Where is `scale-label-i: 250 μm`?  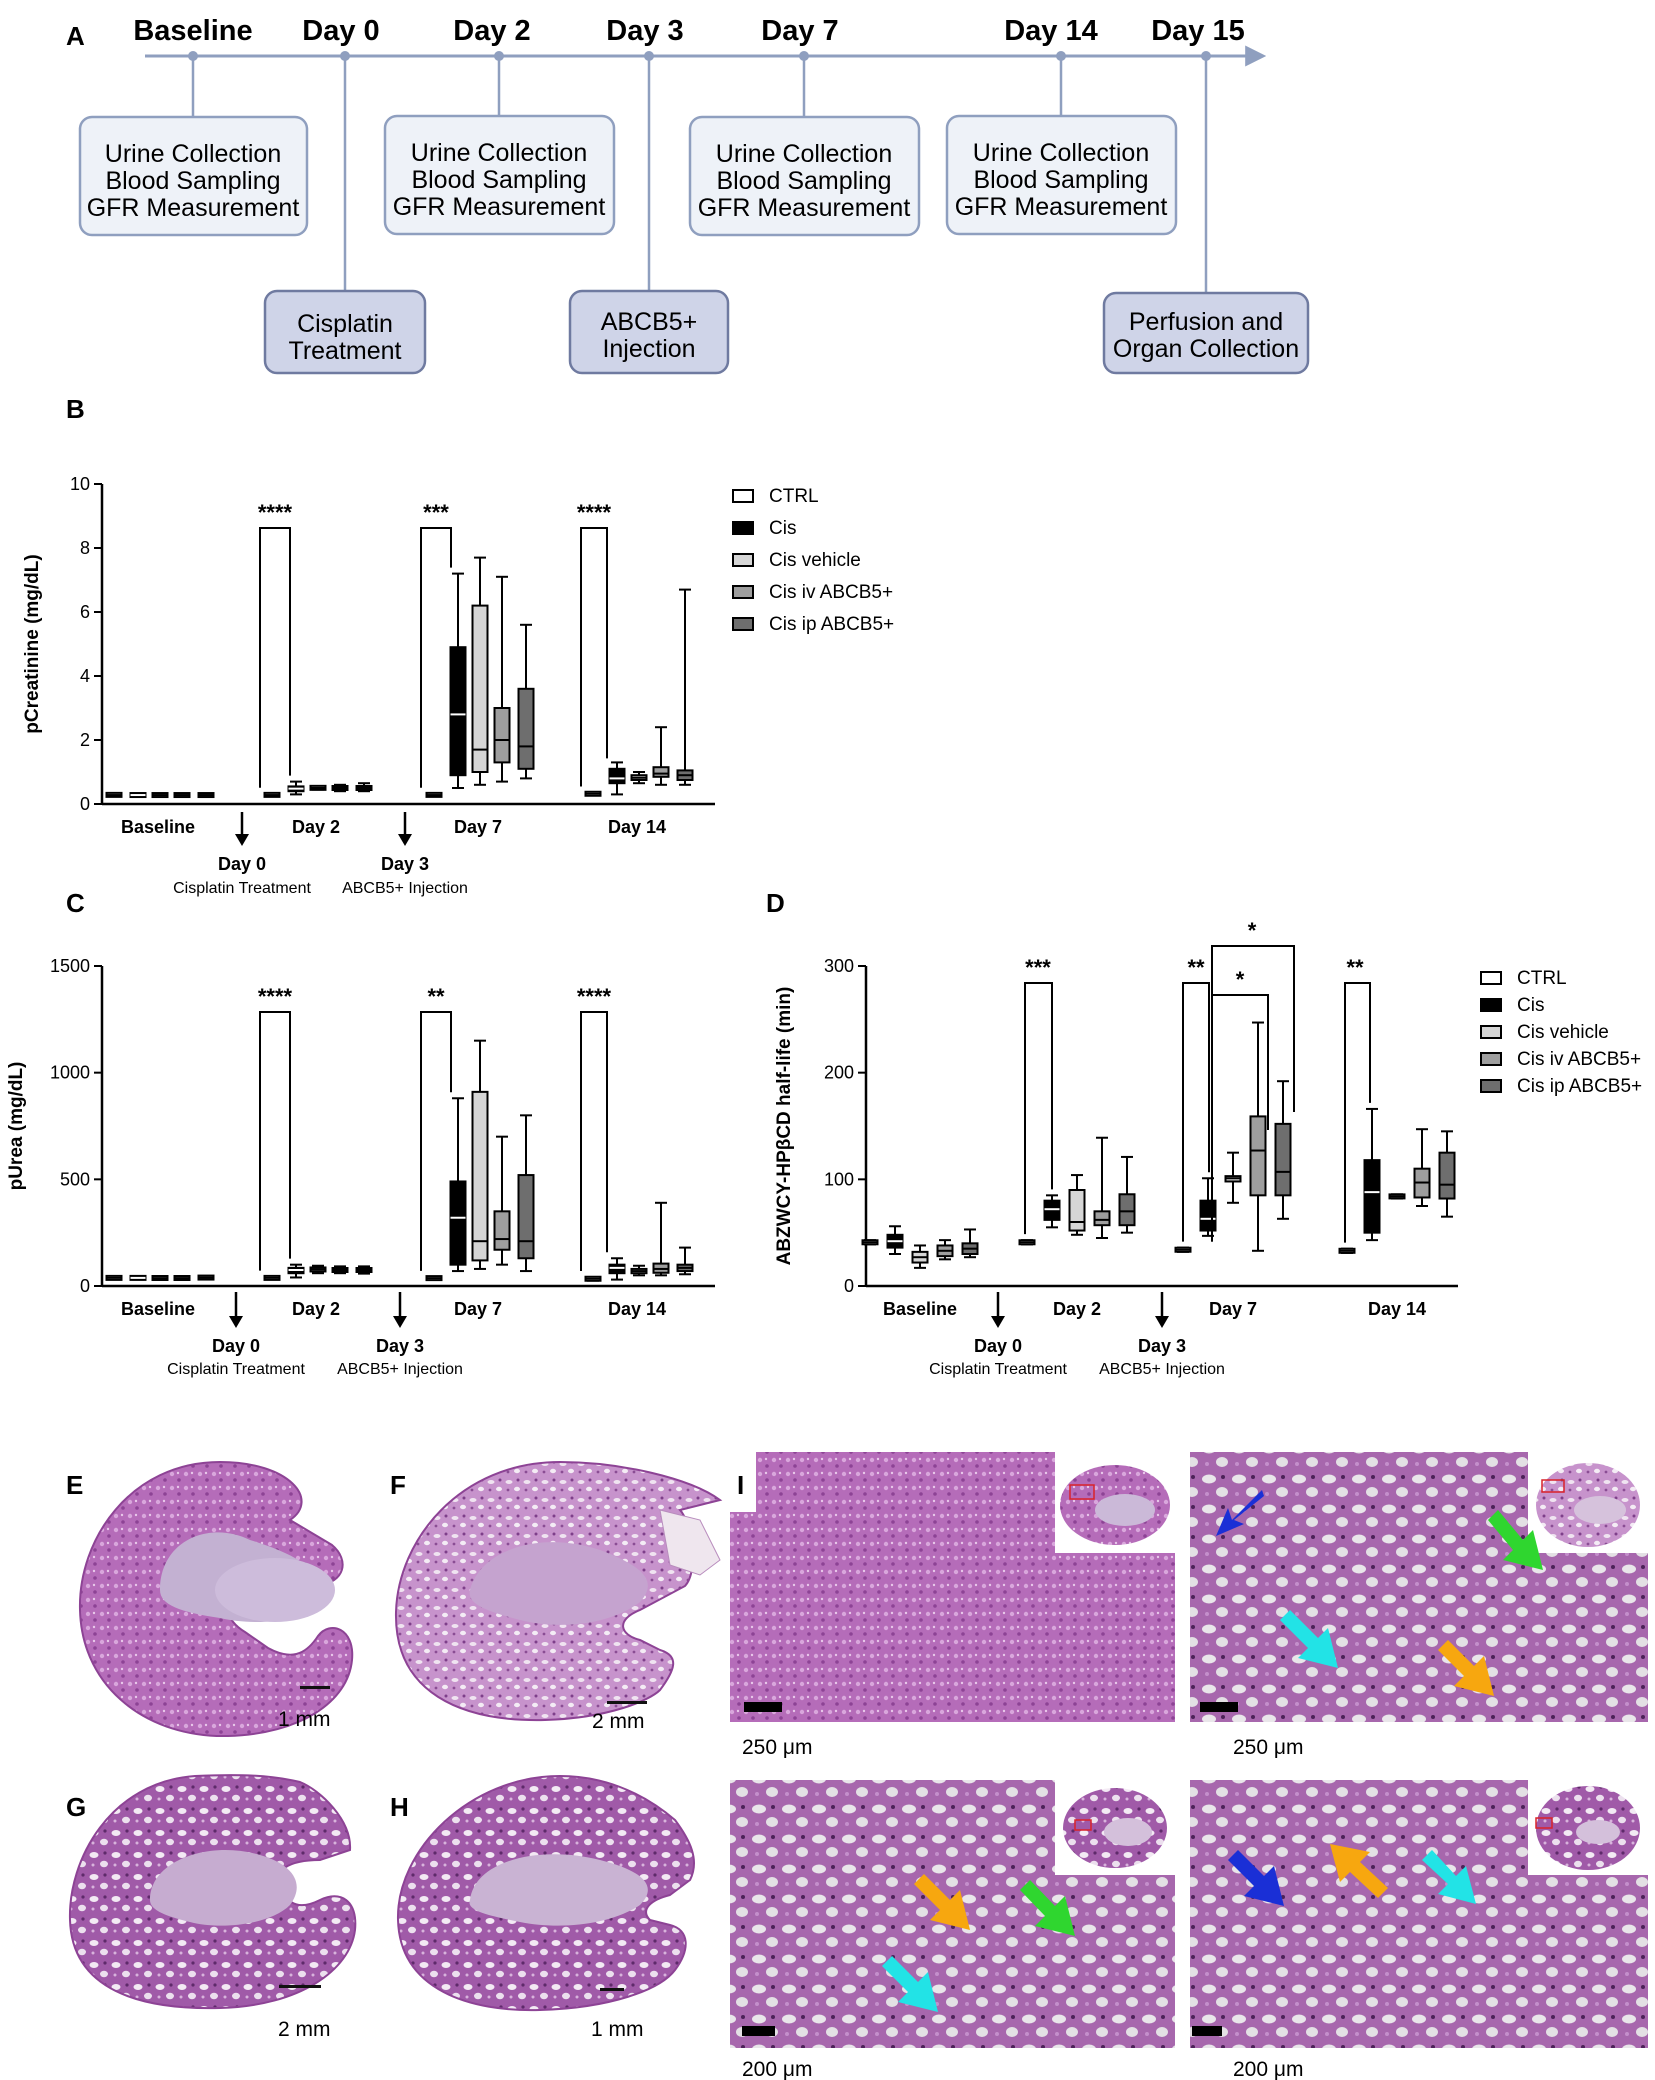 scale-label-i: 250 μm is located at coordinates (777, 1747).